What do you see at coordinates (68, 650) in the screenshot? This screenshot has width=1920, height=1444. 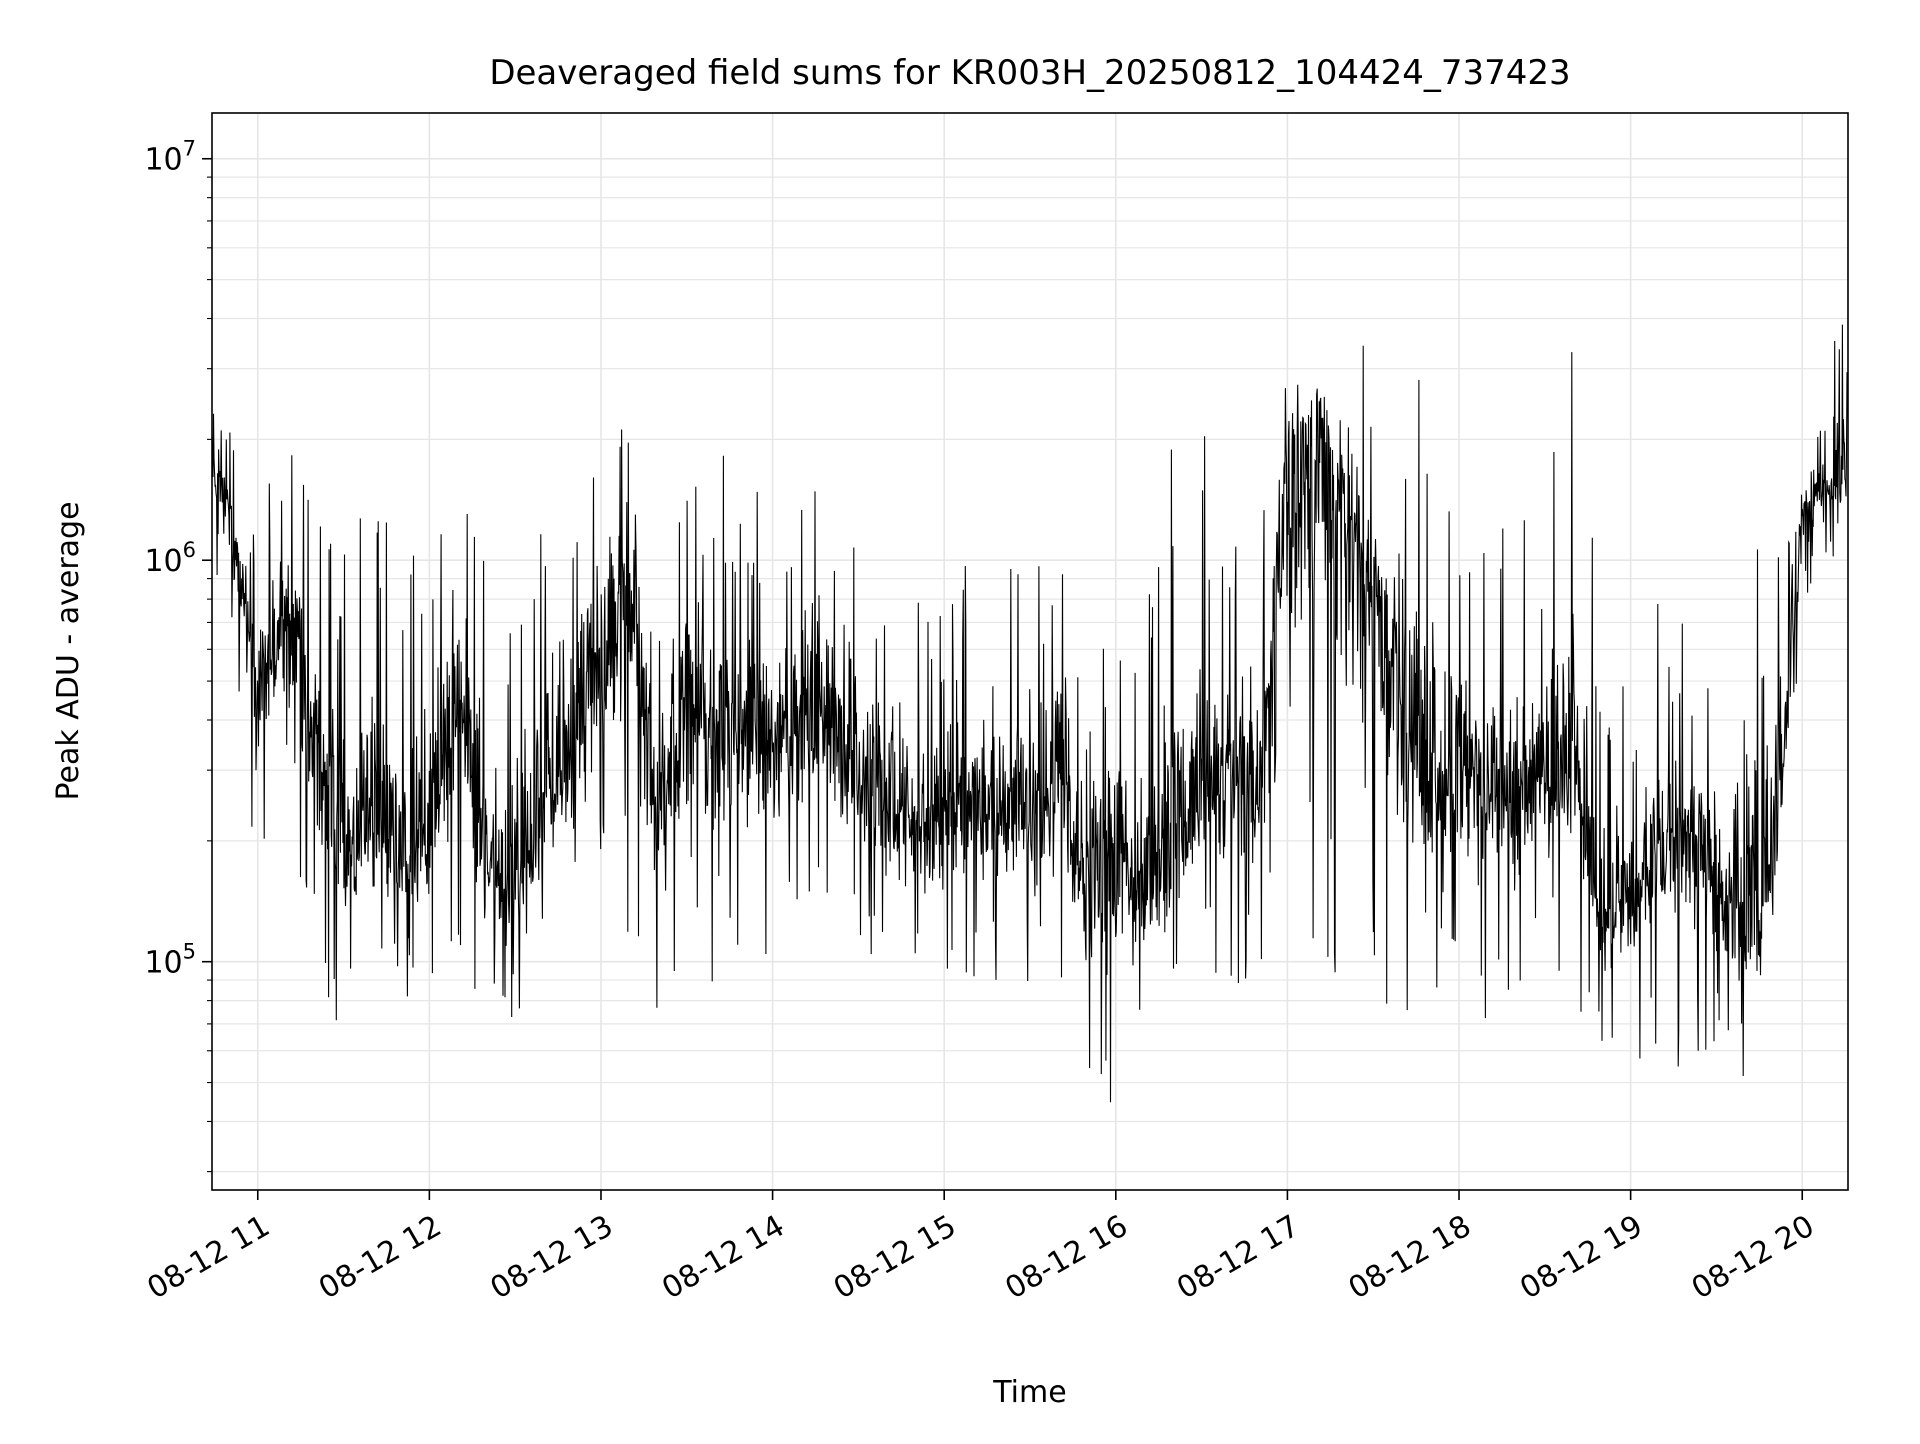 I see `y-axis-label: Peak ADU - average` at bounding box center [68, 650].